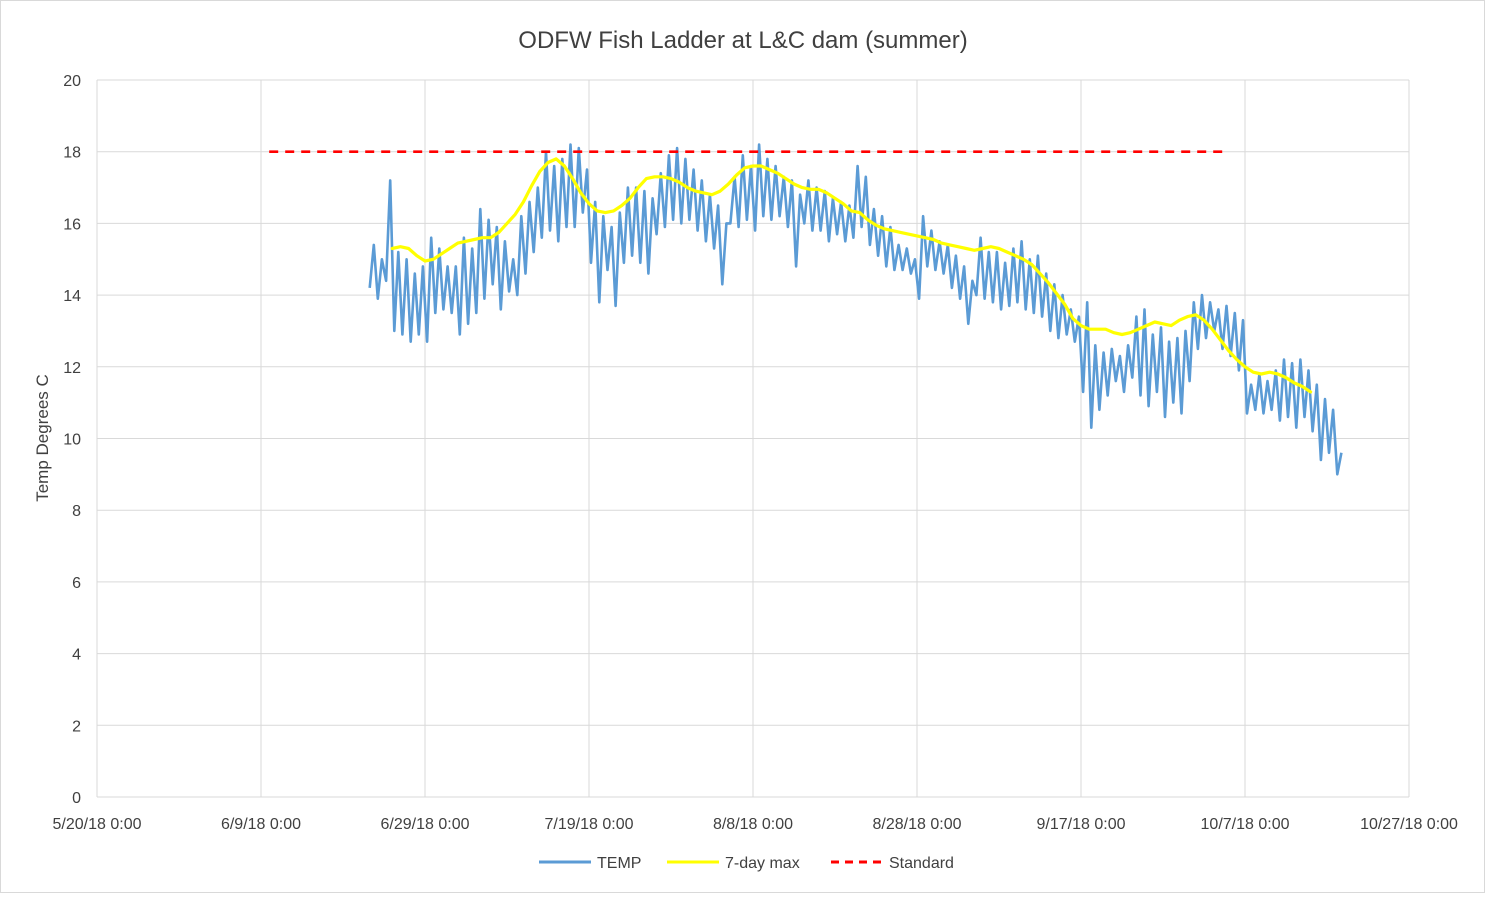  I want to click on x-tick-label: 8/28/18 0:00, so click(917, 824).